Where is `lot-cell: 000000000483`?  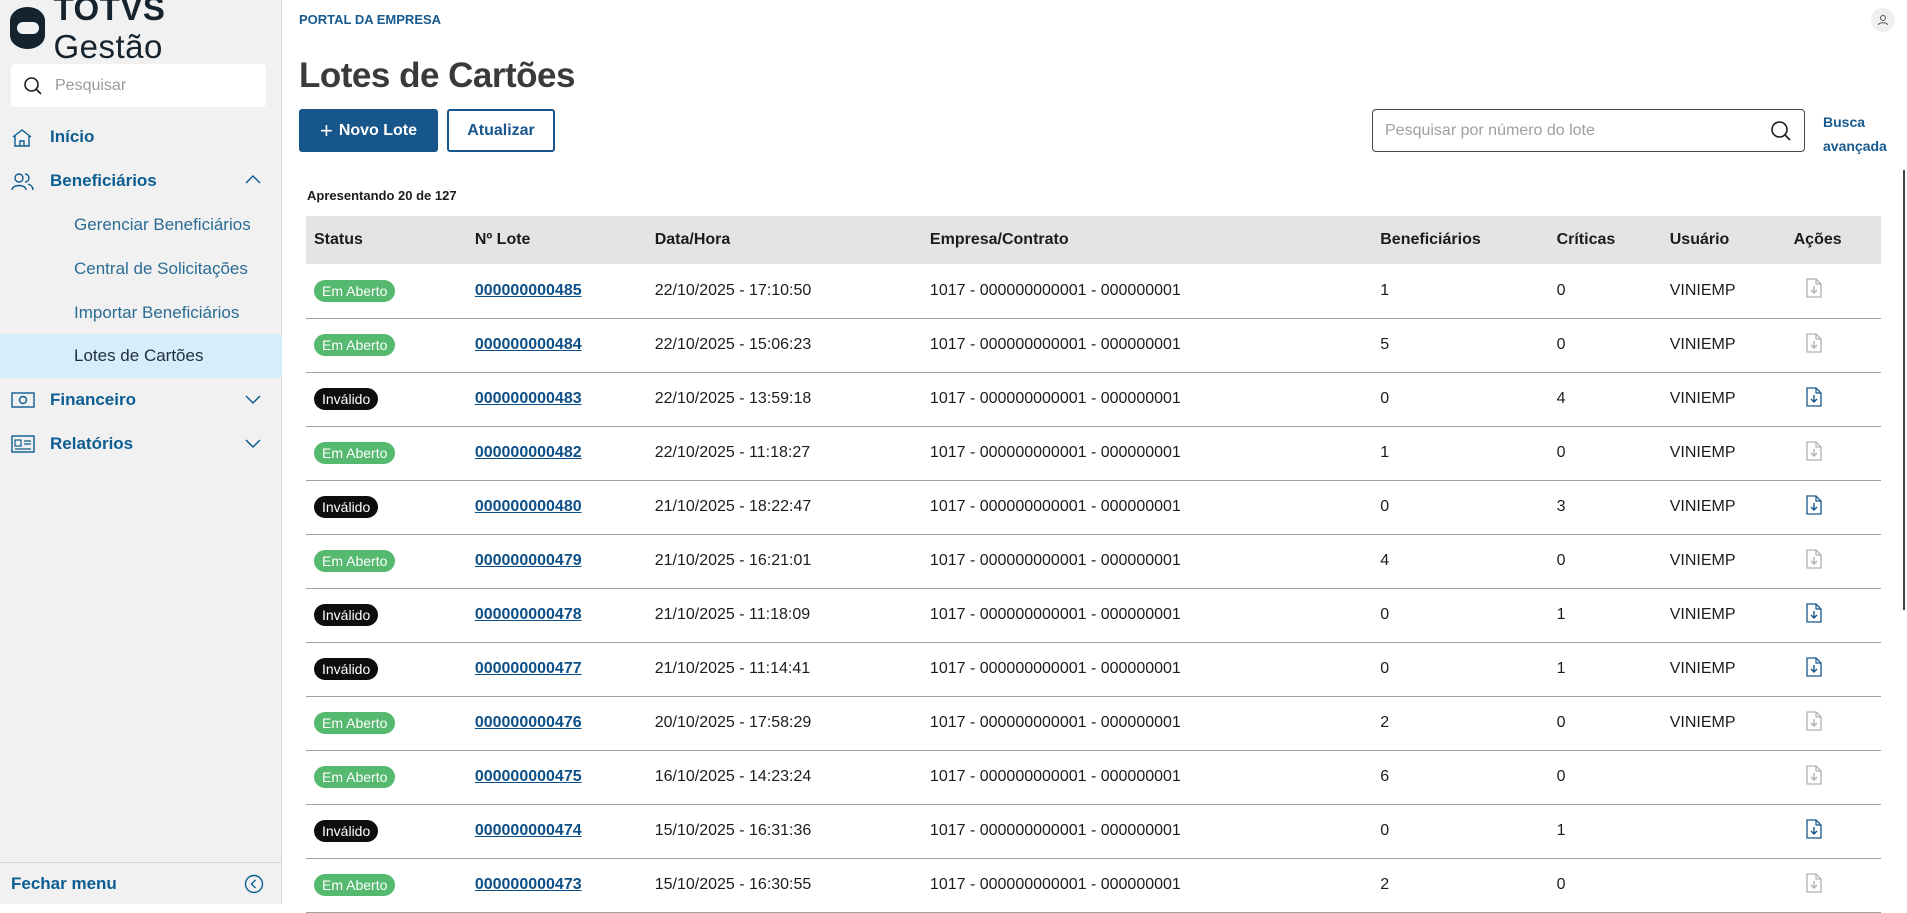
lot-cell: 000000000483 is located at coordinates (557, 399).